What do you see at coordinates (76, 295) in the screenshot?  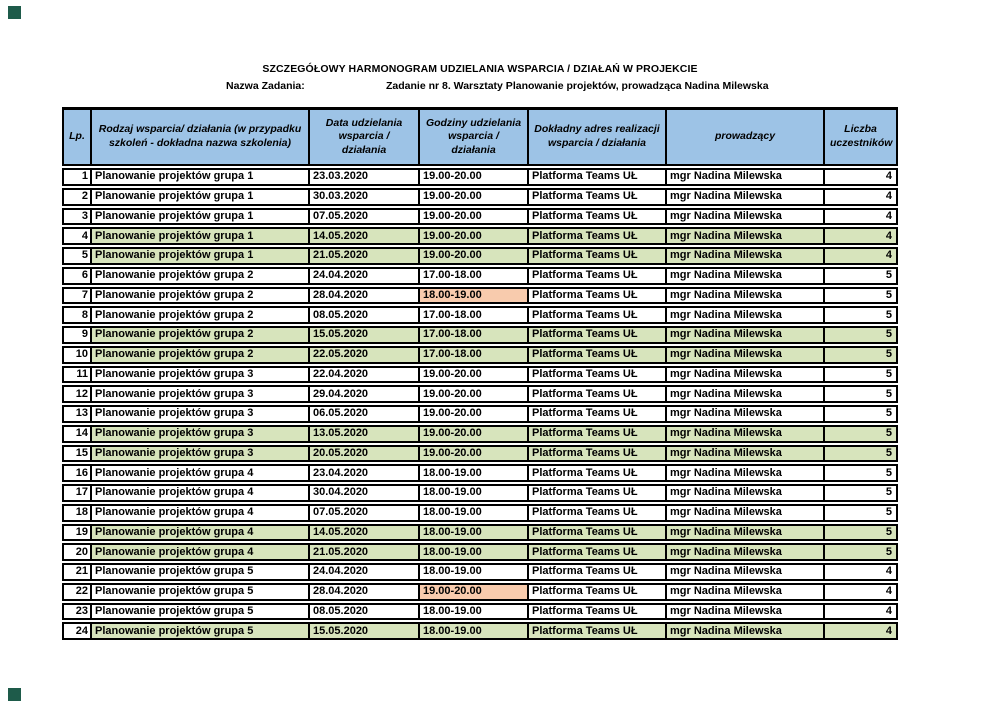 I see `lp-cell: 7` at bounding box center [76, 295].